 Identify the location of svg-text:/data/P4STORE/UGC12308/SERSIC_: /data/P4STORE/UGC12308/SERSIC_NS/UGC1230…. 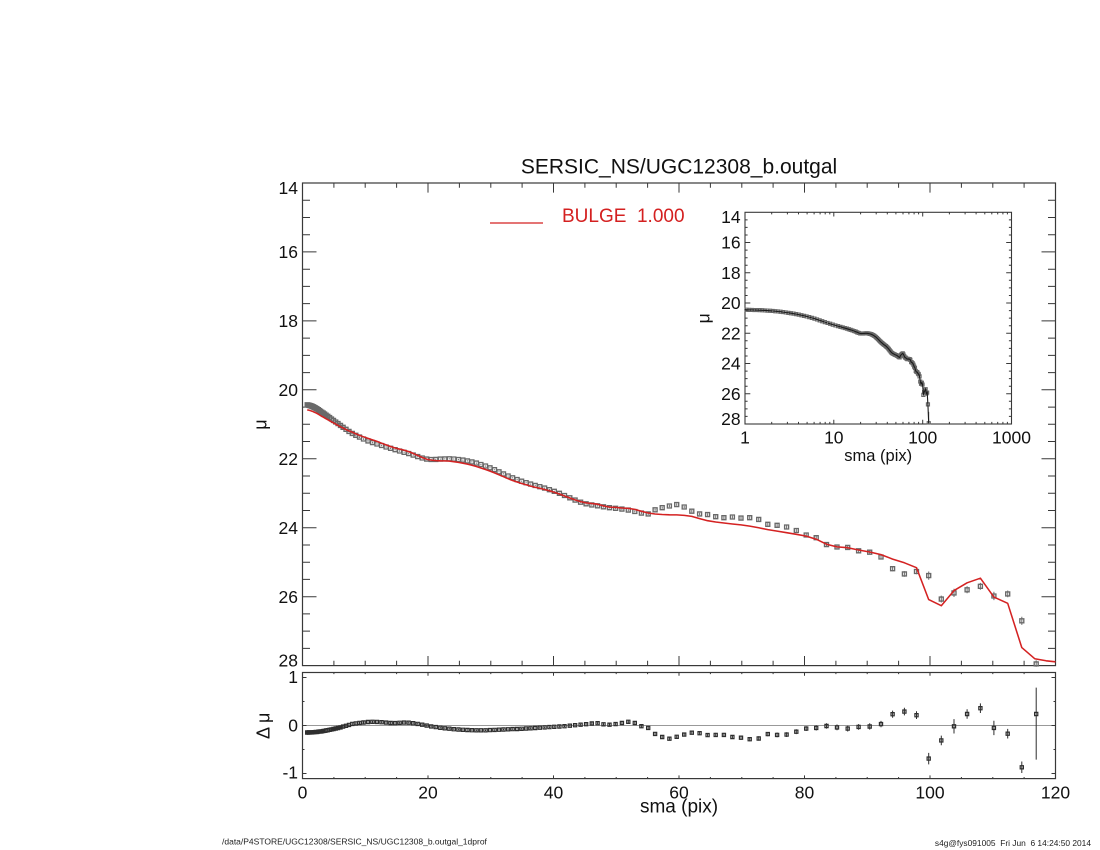
(355, 842).